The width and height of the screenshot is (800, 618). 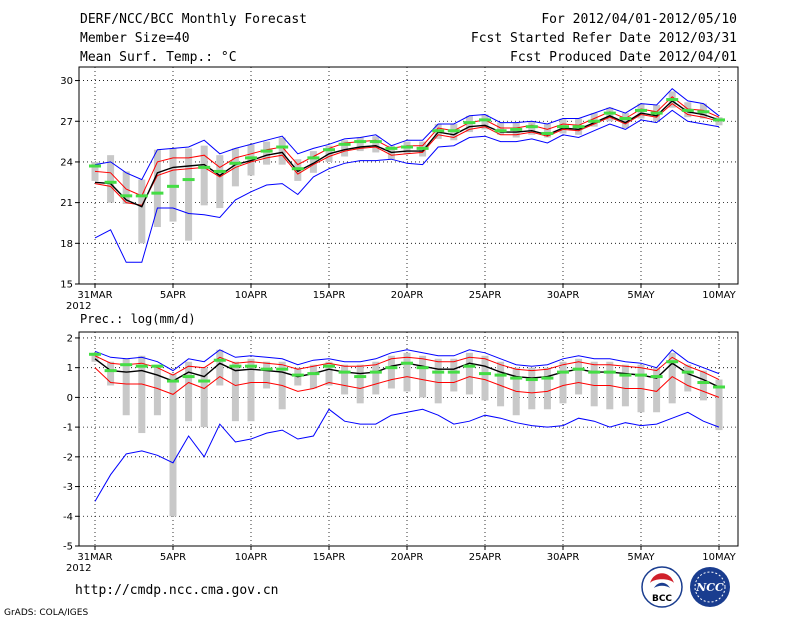 What do you see at coordinates (135, 38) in the screenshot?
I see `member-size-text: Member Size=40` at bounding box center [135, 38].